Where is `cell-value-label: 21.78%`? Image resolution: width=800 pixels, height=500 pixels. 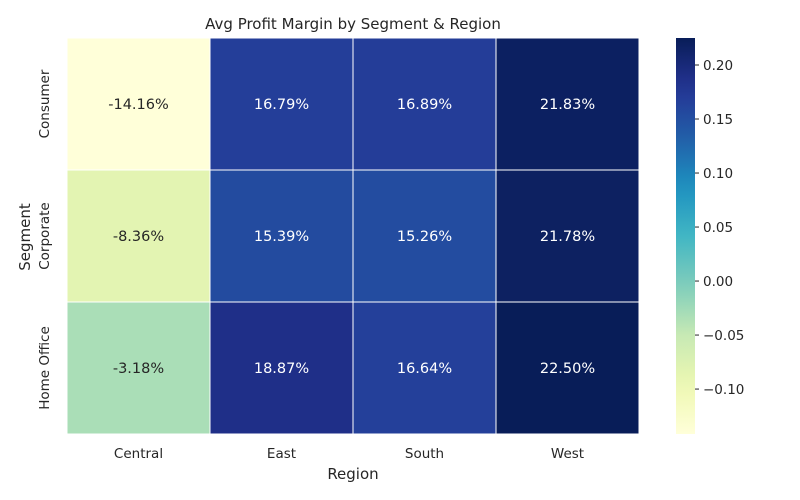
cell-value-label: 21.78% is located at coordinates (567, 237).